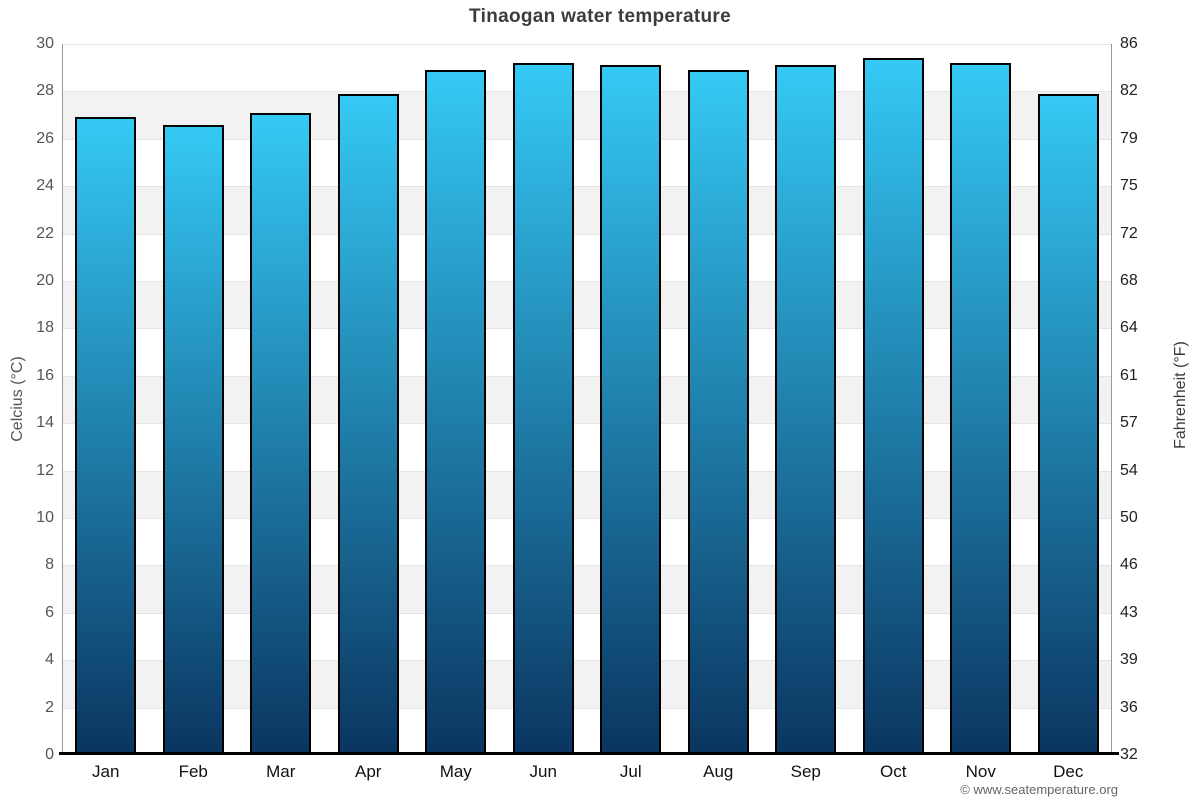 The image size is (1200, 800). Describe the element at coordinates (49, 754) in the screenshot. I see `y-tick-celsius-0: 0` at that location.